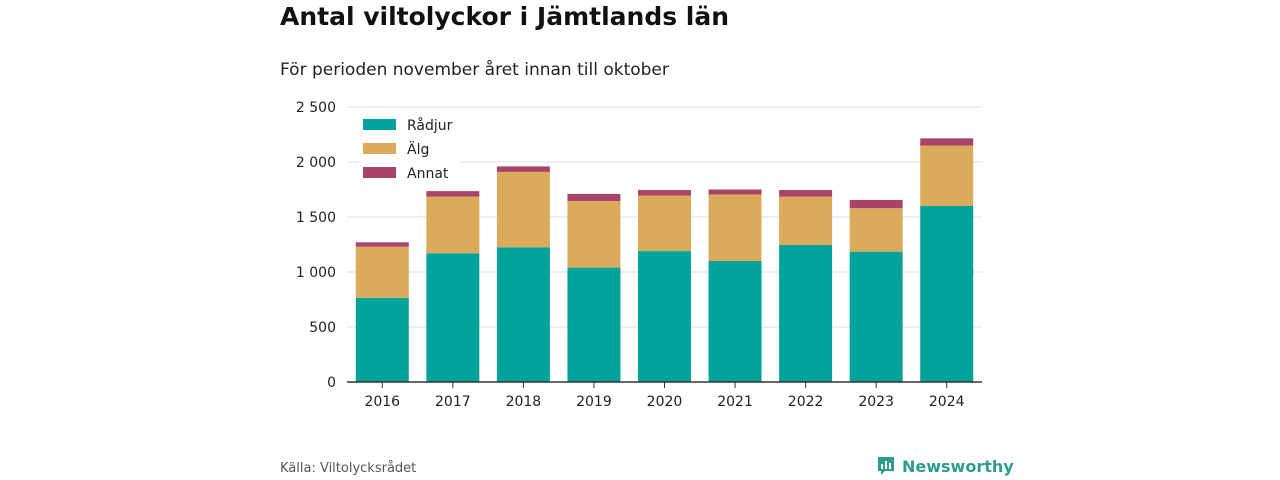 The image size is (1280, 480). What do you see at coordinates (322, 328) in the screenshot?
I see `y-tick-label: 500` at bounding box center [322, 328].